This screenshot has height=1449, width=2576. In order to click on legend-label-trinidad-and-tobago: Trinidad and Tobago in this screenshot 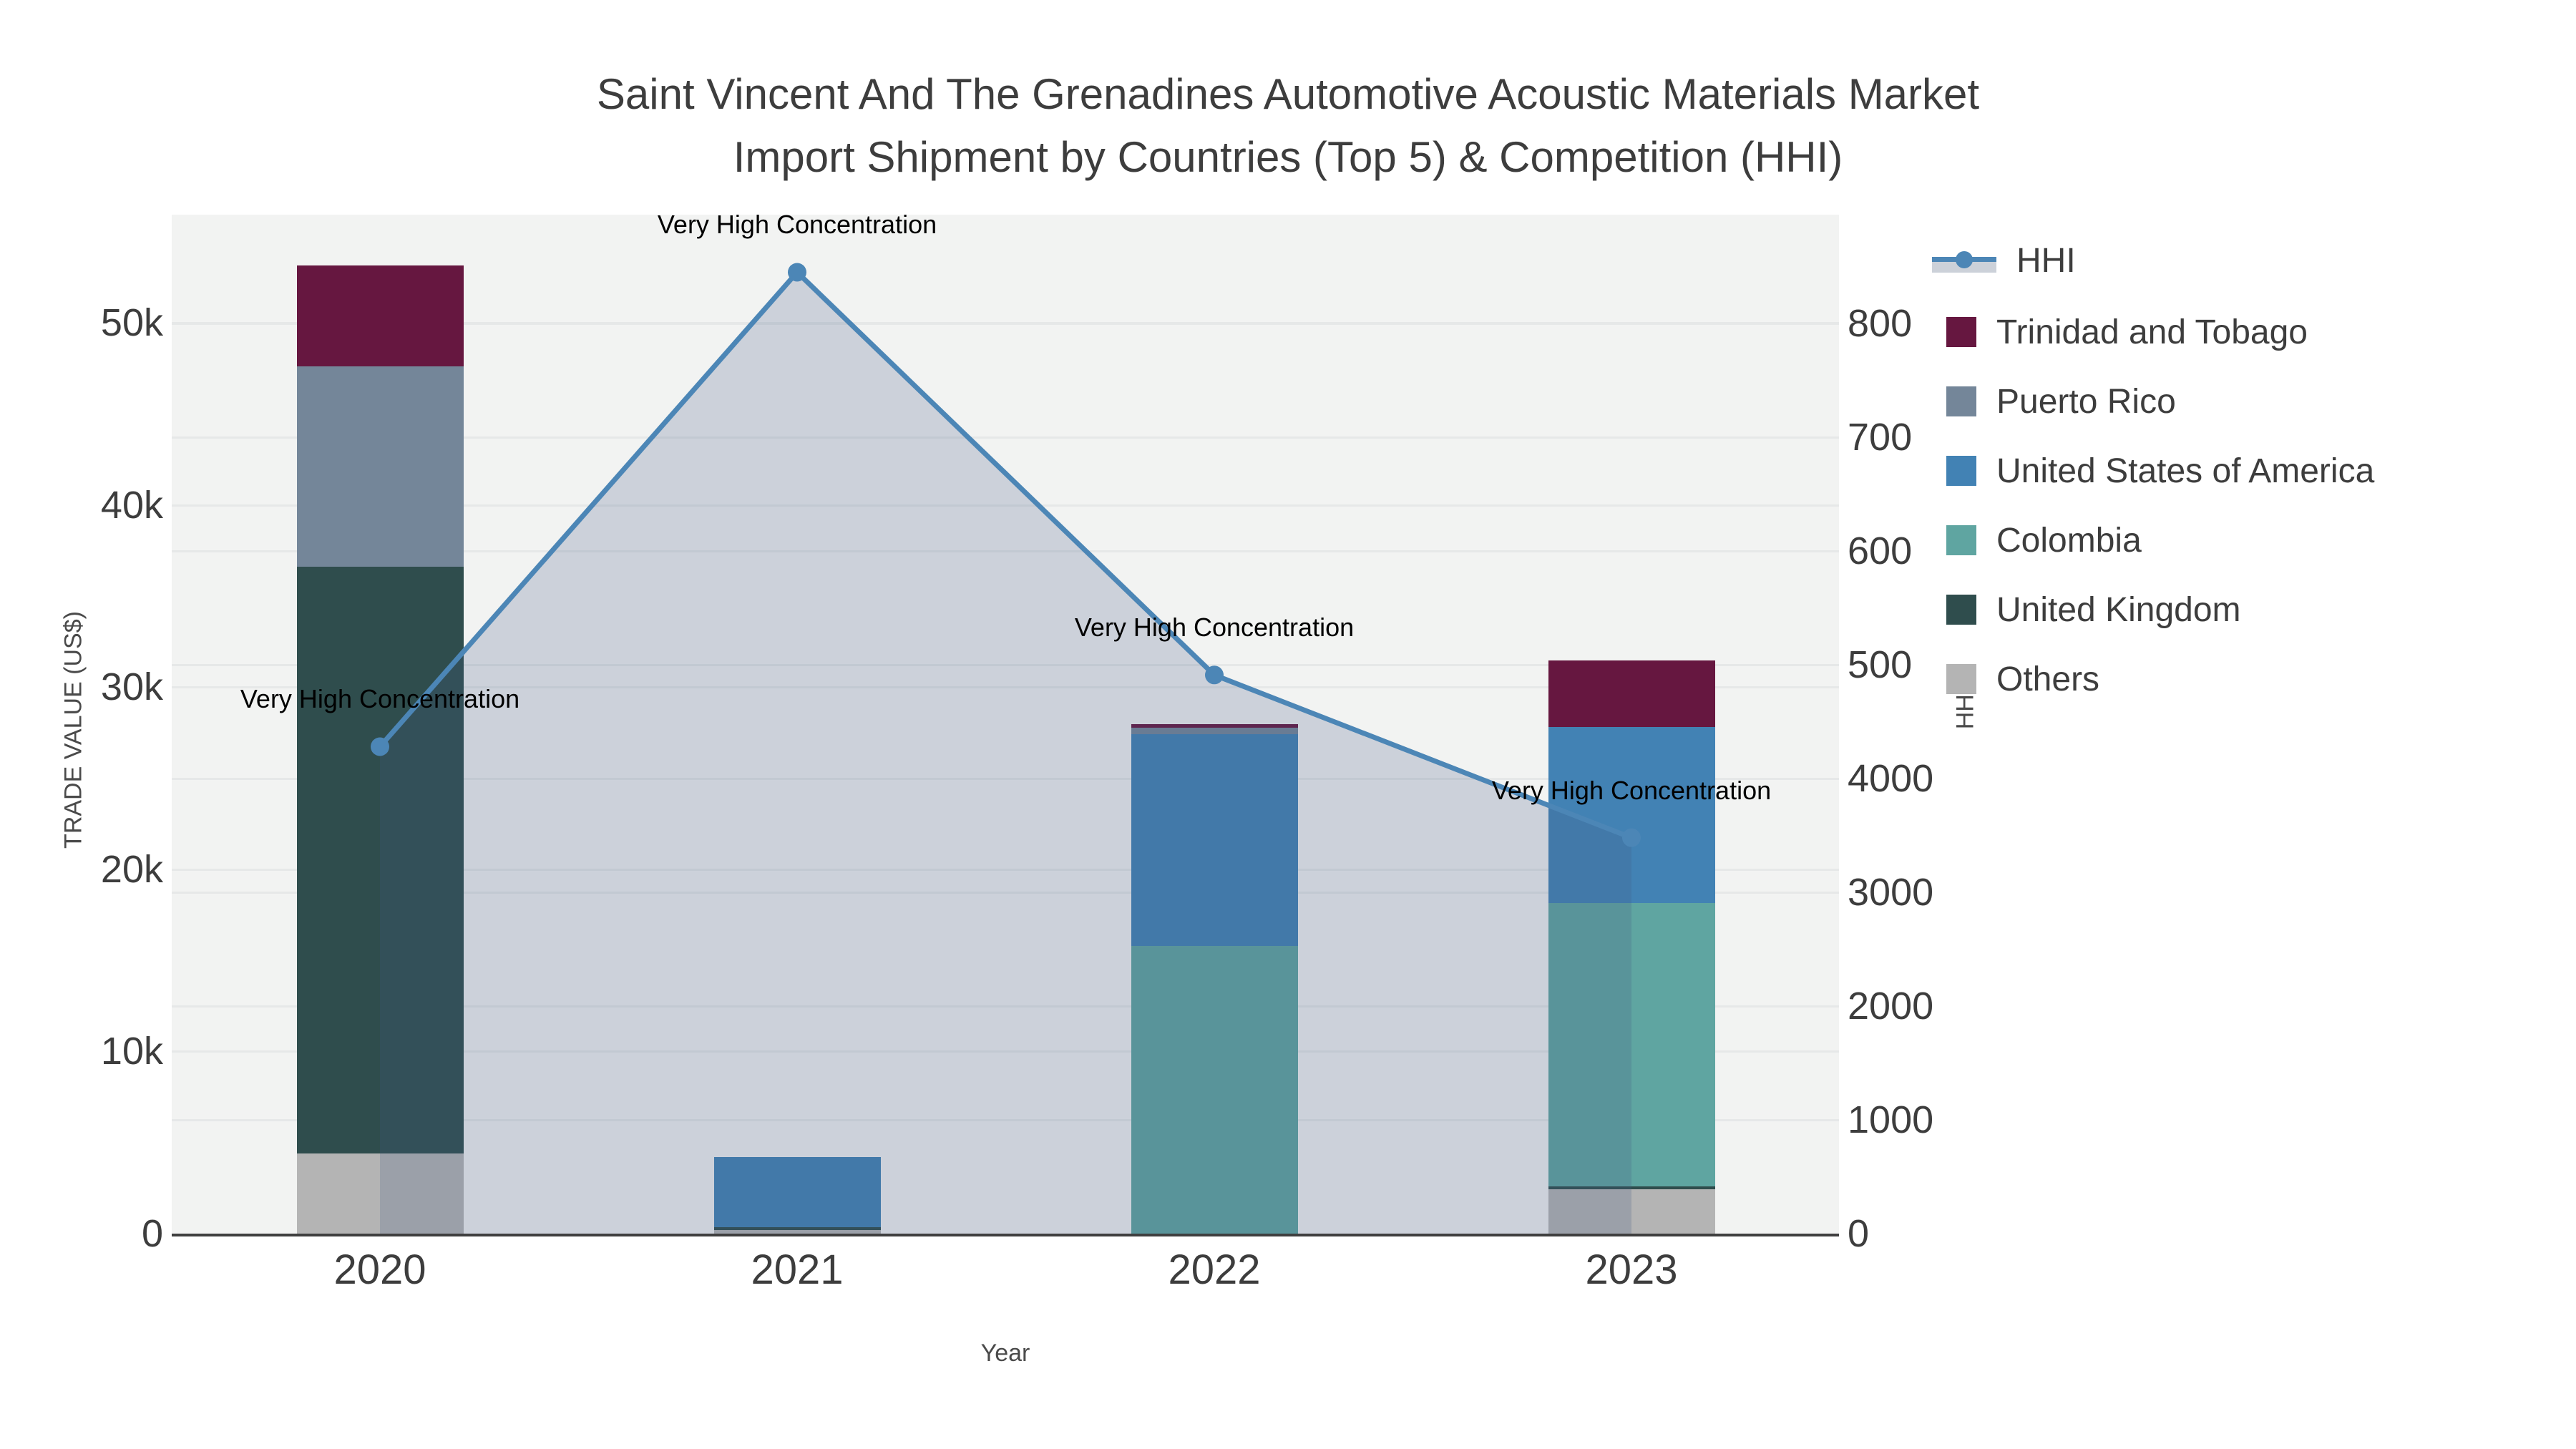, I will do `click(2152, 332)`.